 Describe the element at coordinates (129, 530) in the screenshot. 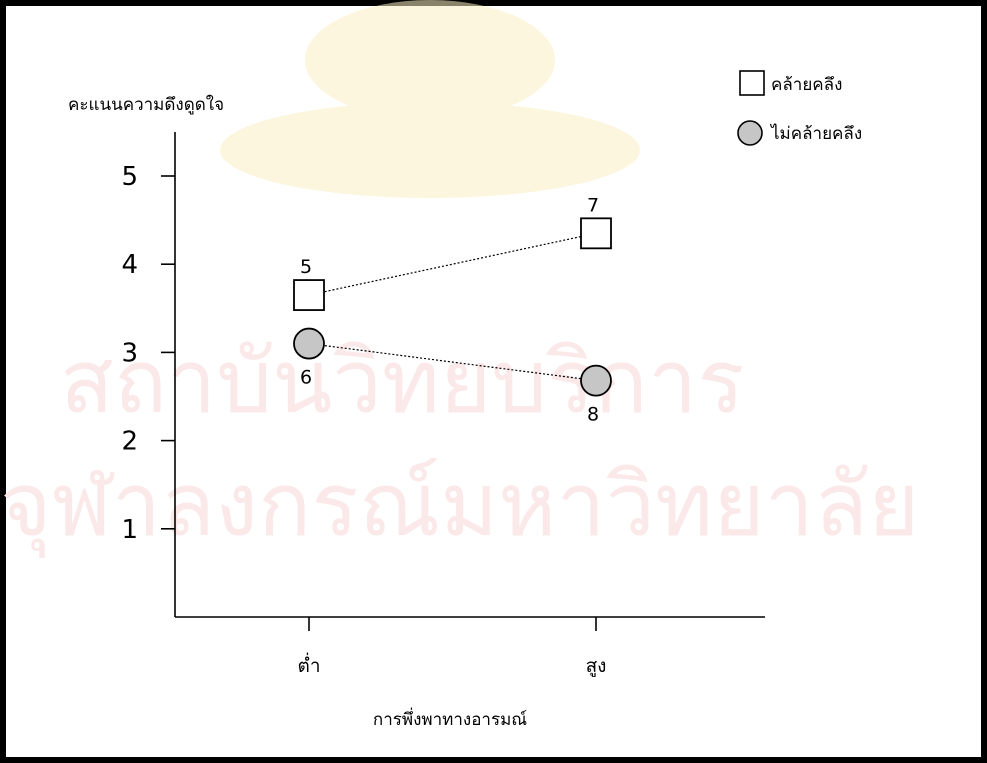

I see `y-tick-label-1: 1` at that location.